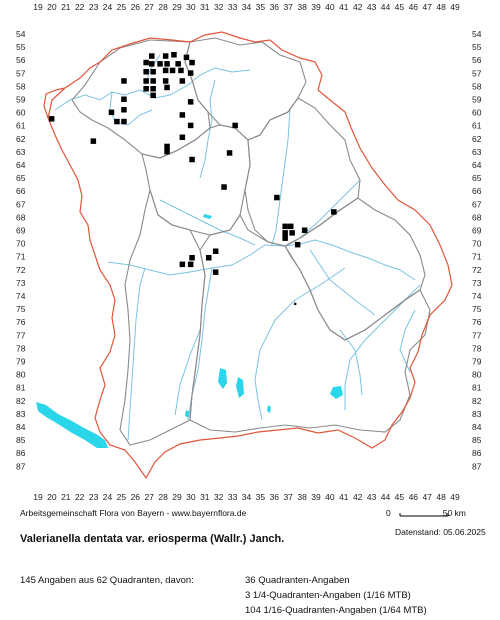  What do you see at coordinates (72, 425) in the screenshot?
I see `bodensee-lake` at bounding box center [72, 425].